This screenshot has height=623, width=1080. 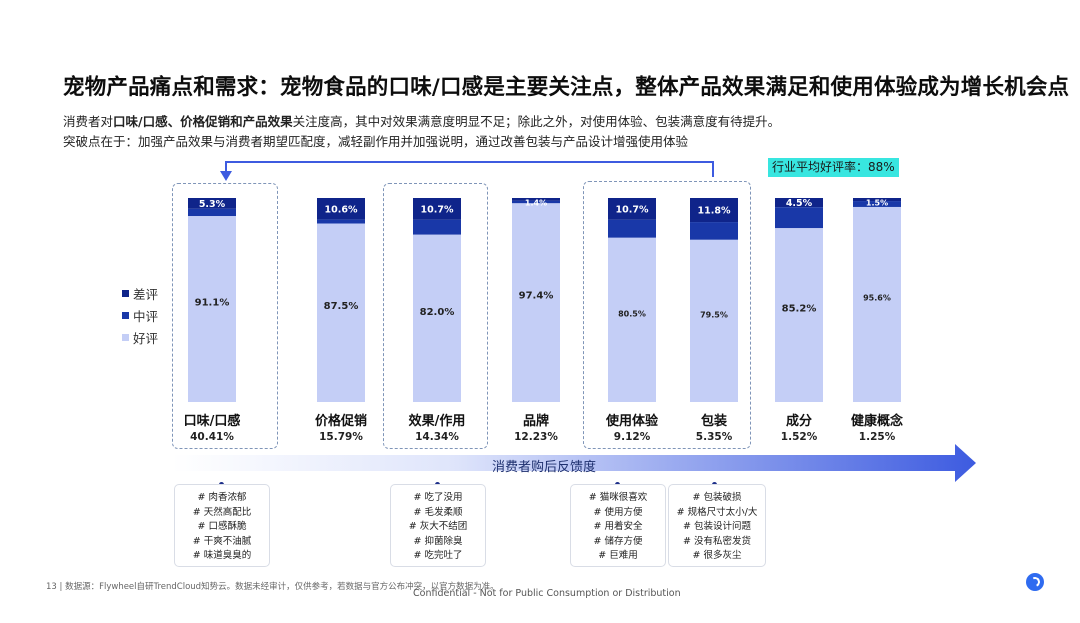 What do you see at coordinates (632, 437) in the screenshot?
I see `category-share-label: 9.12%` at bounding box center [632, 437].